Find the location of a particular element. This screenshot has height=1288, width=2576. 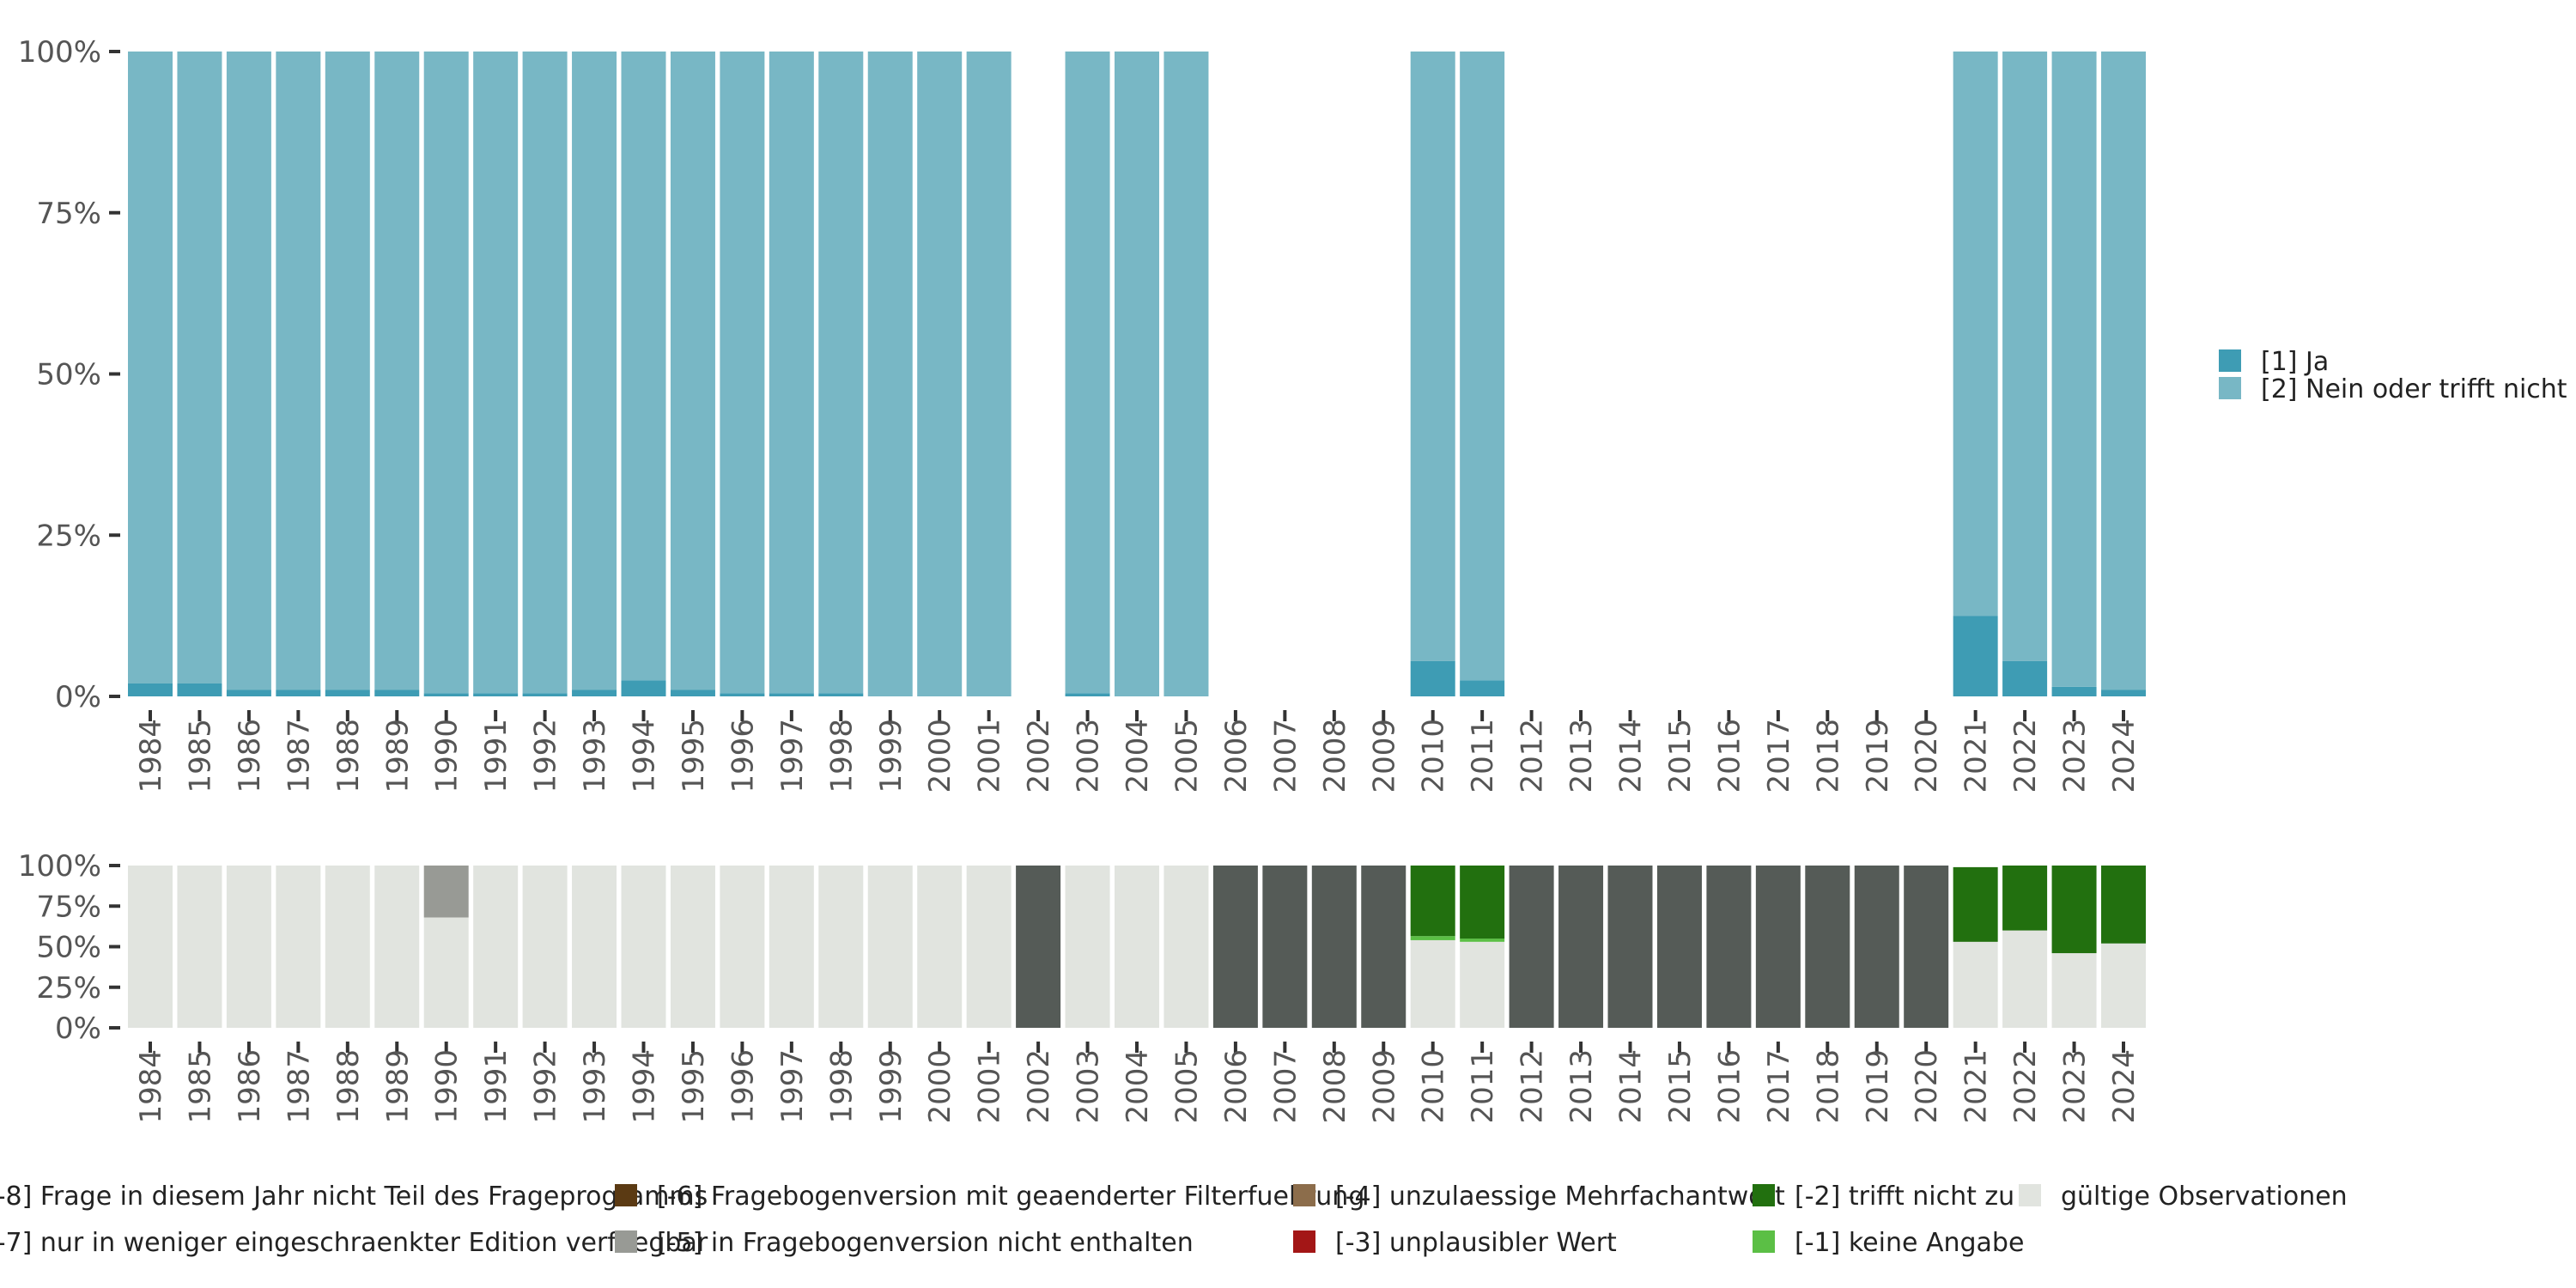

x-tick-label: 1997 is located at coordinates (792, 1086).